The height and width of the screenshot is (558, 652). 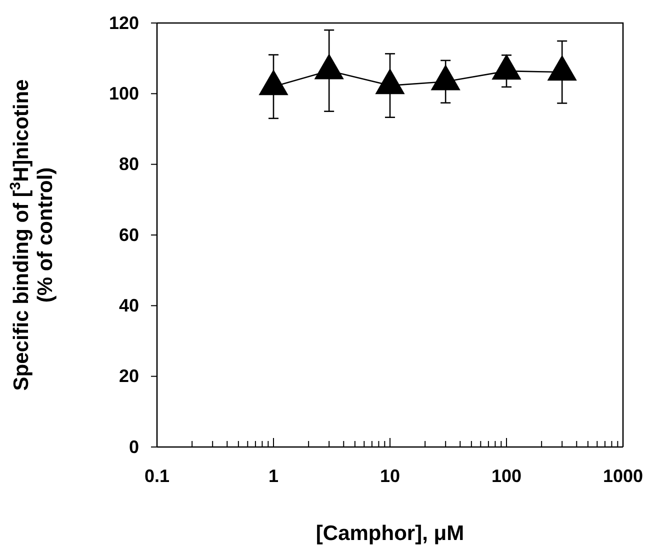 What do you see at coordinates (157, 476) in the screenshot?
I see `x-tick-label: 0.1` at bounding box center [157, 476].